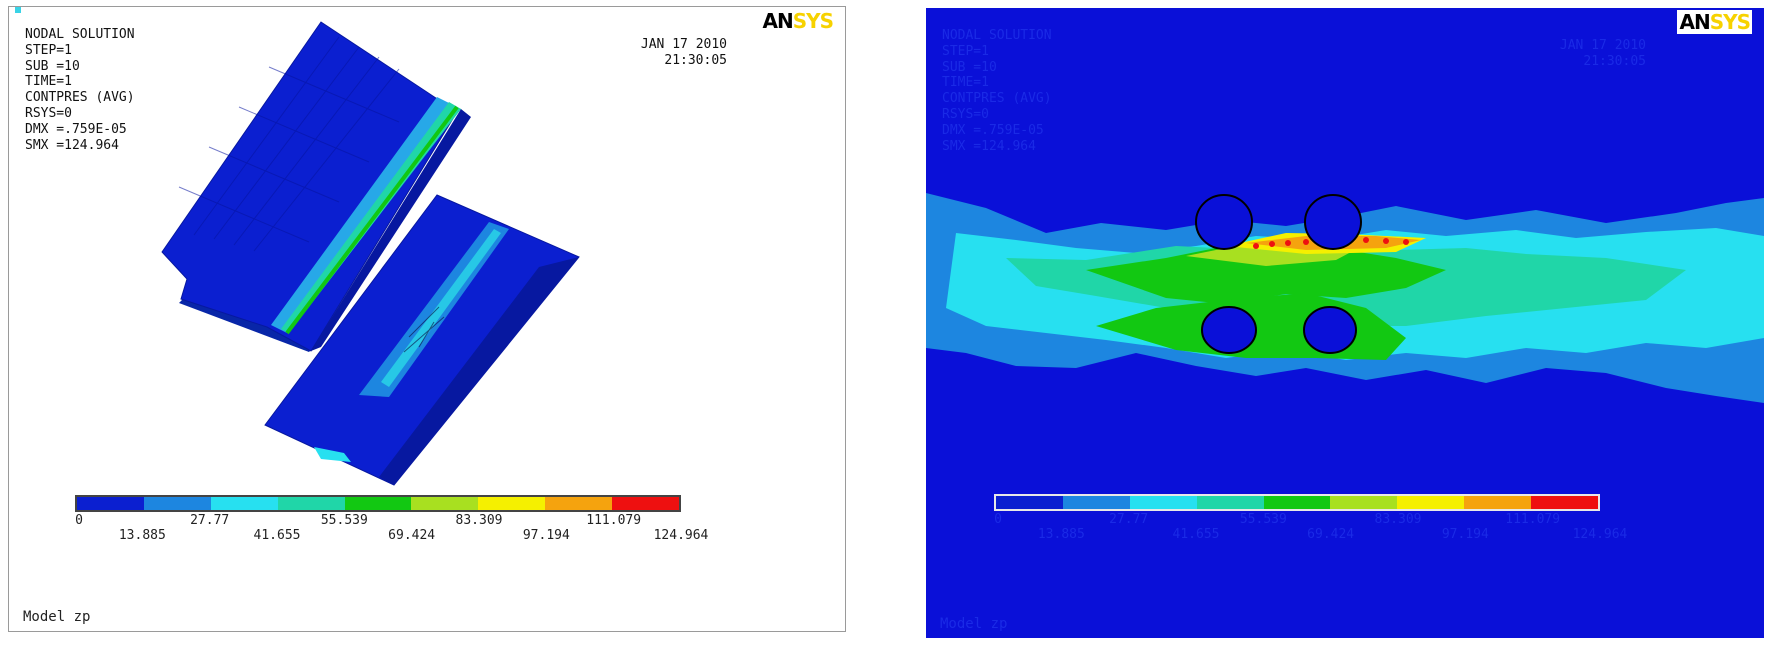  I want to click on right-model-label: Model zp, so click(974, 624).